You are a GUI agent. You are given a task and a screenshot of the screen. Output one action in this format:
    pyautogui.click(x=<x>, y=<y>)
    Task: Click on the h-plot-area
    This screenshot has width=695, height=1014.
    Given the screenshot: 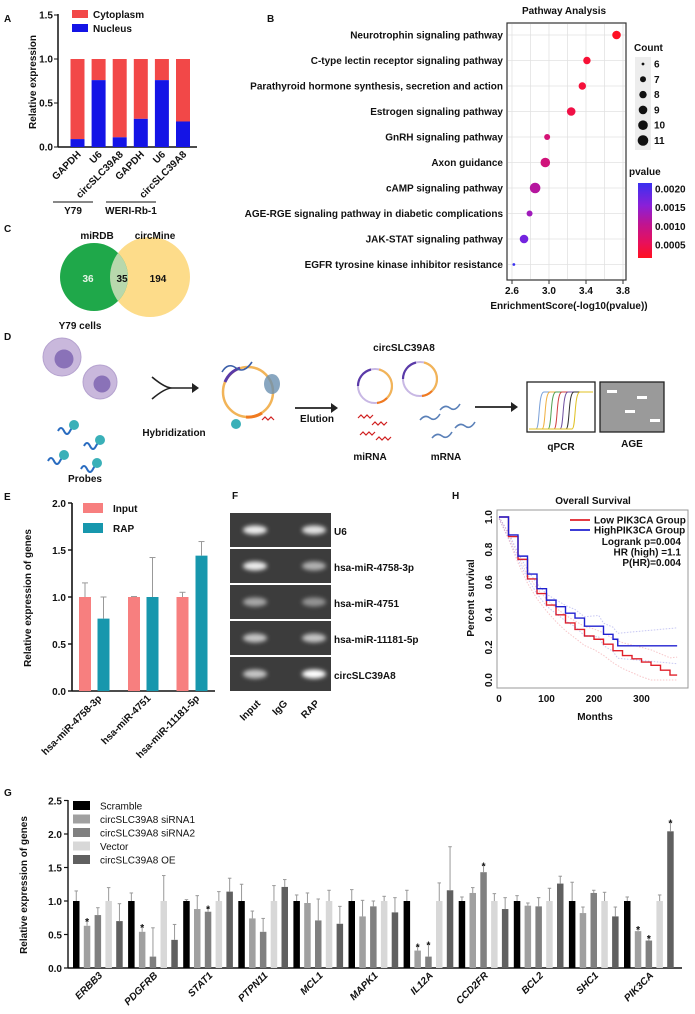 What is the action you would take?
    pyautogui.click(x=592, y=599)
    